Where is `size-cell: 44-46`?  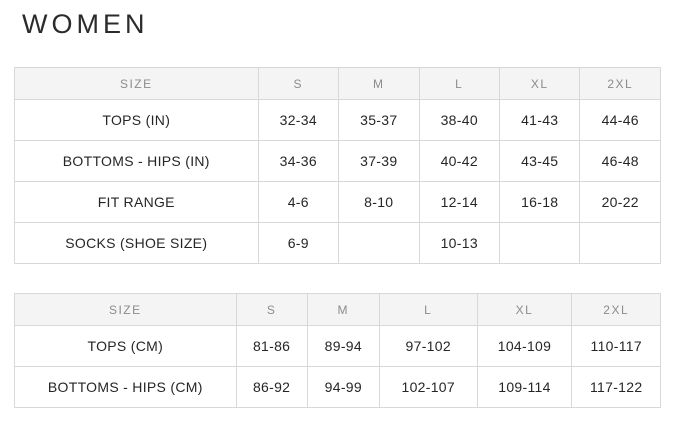 size-cell: 44-46 is located at coordinates (620, 120).